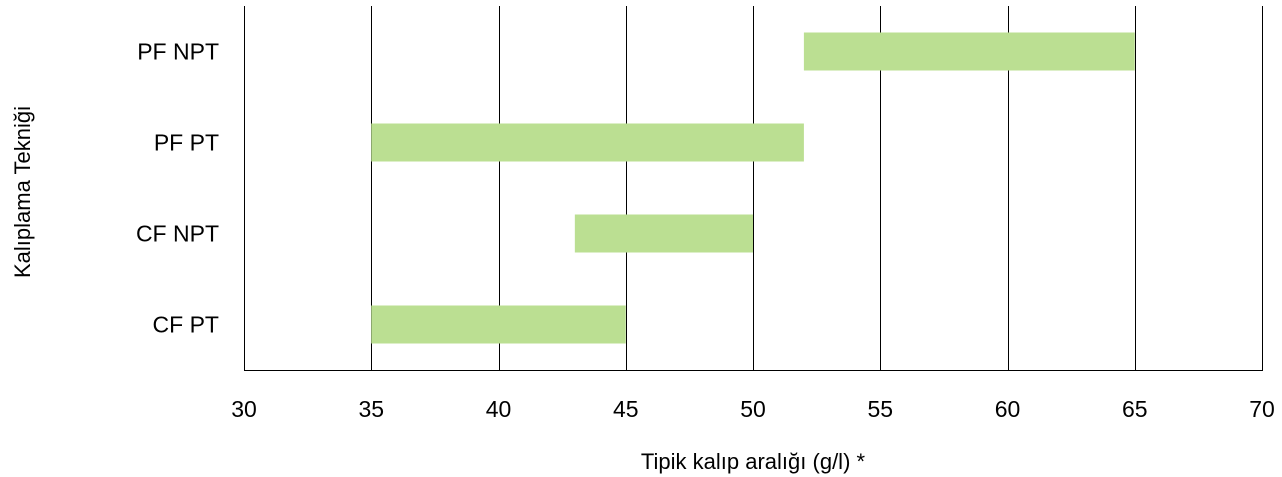 This screenshot has height=477, width=1282. Describe the element at coordinates (178, 52) in the screenshot. I see `y-category-label-pf-npt: PF NPT` at that location.